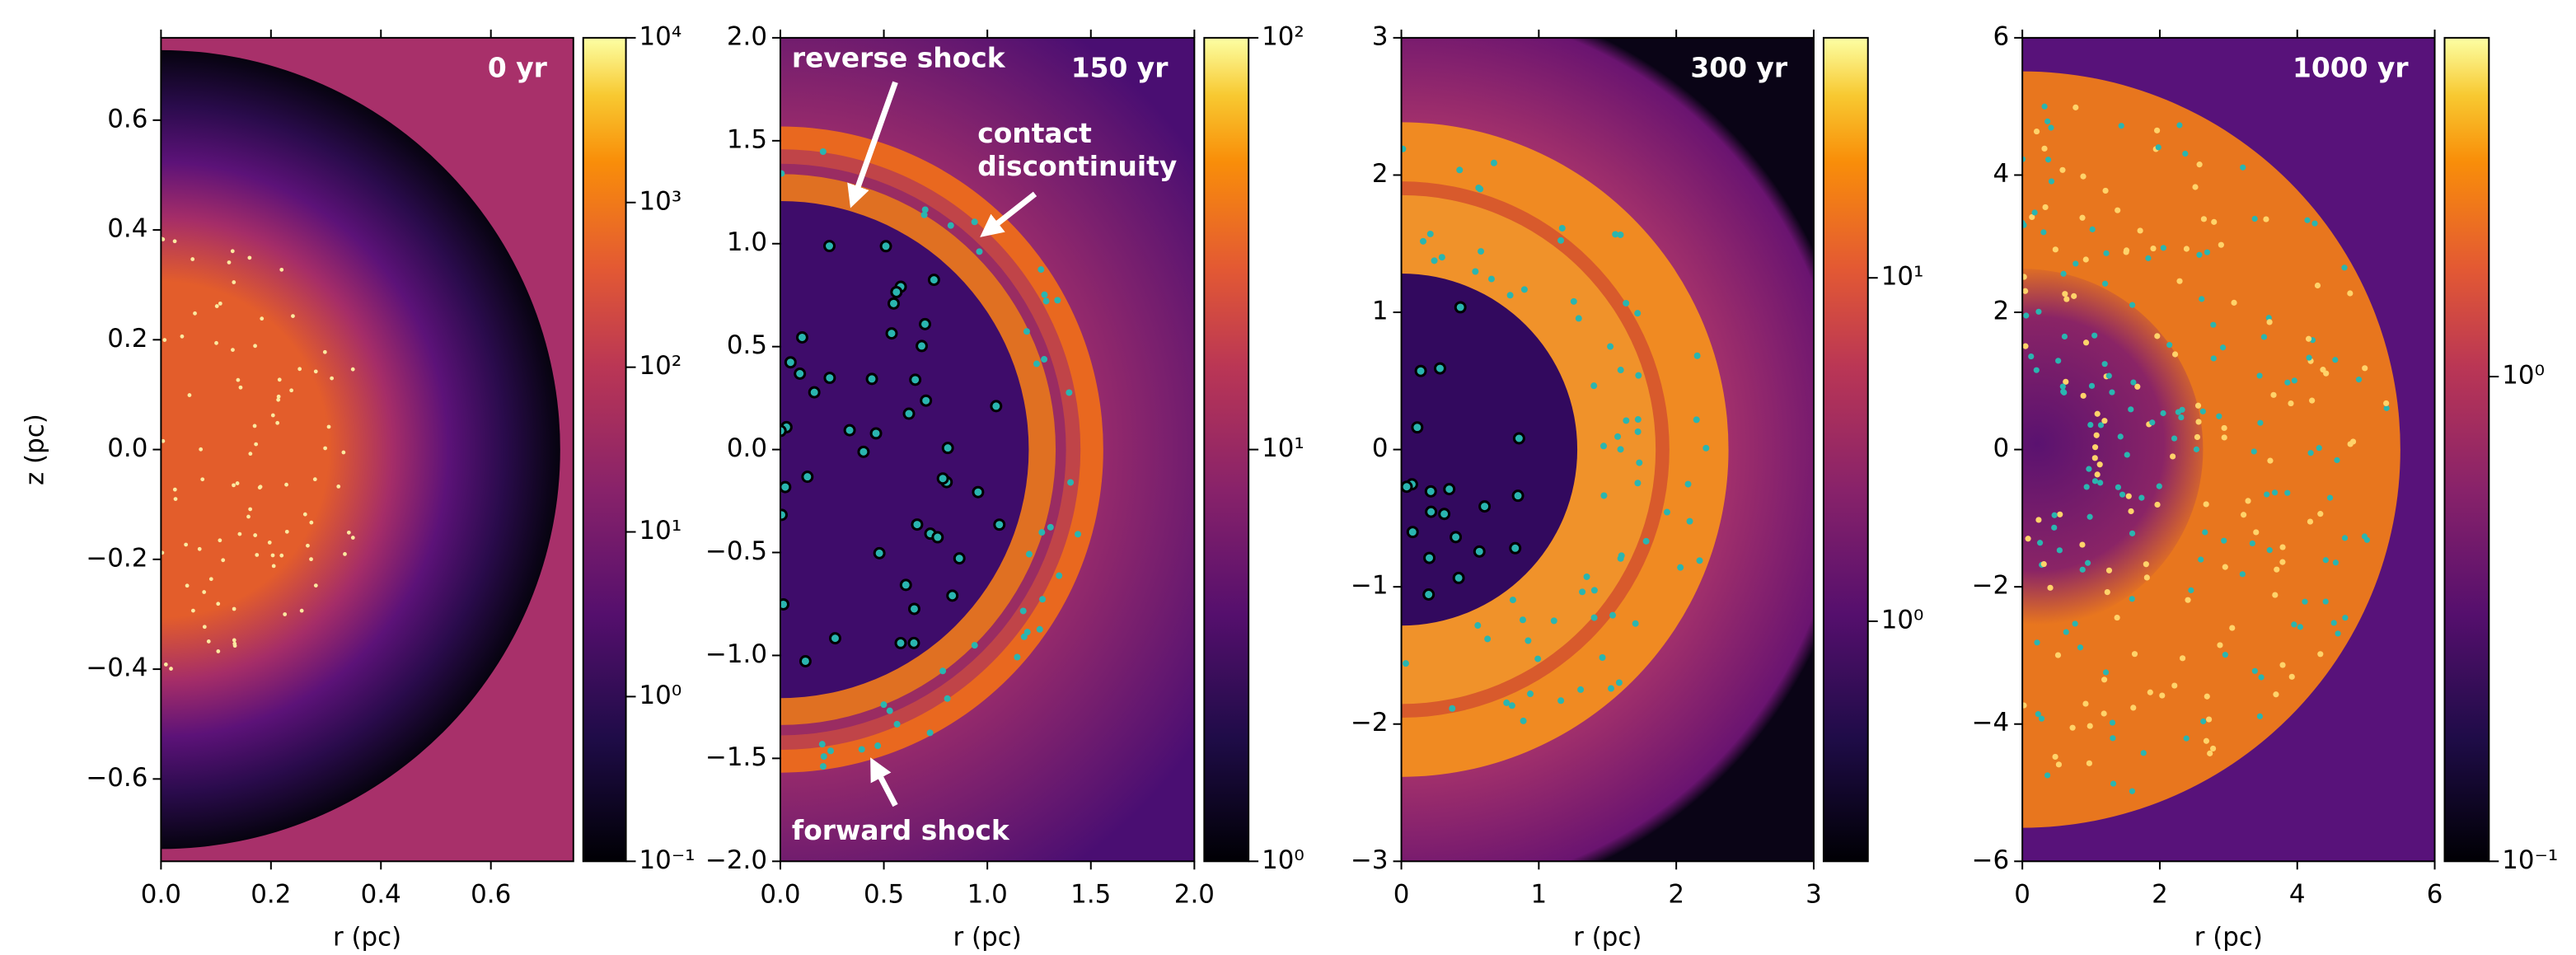  What do you see at coordinates (1380, 174) in the screenshot?
I see `y-tick-label: 2` at bounding box center [1380, 174].